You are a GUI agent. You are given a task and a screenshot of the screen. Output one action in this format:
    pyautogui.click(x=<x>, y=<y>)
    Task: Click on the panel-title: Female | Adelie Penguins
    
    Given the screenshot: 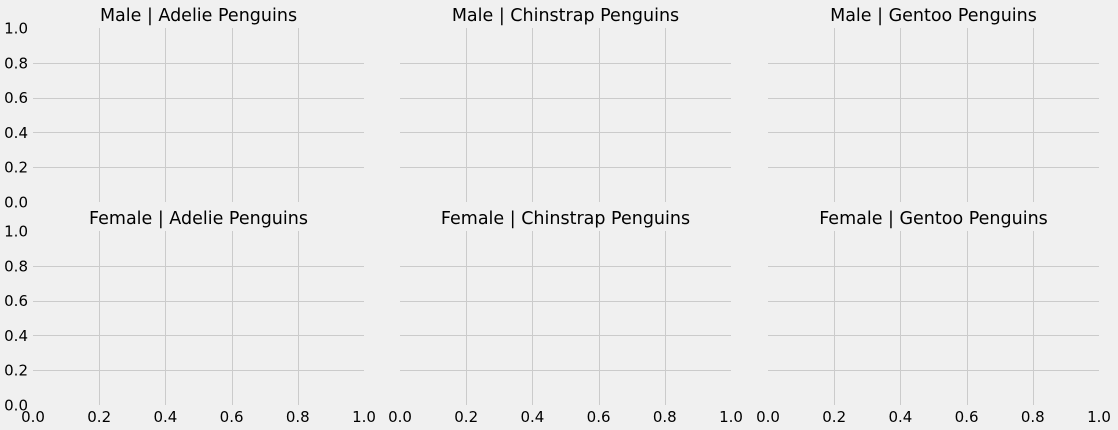 What is the action you would take?
    pyautogui.click(x=198, y=219)
    